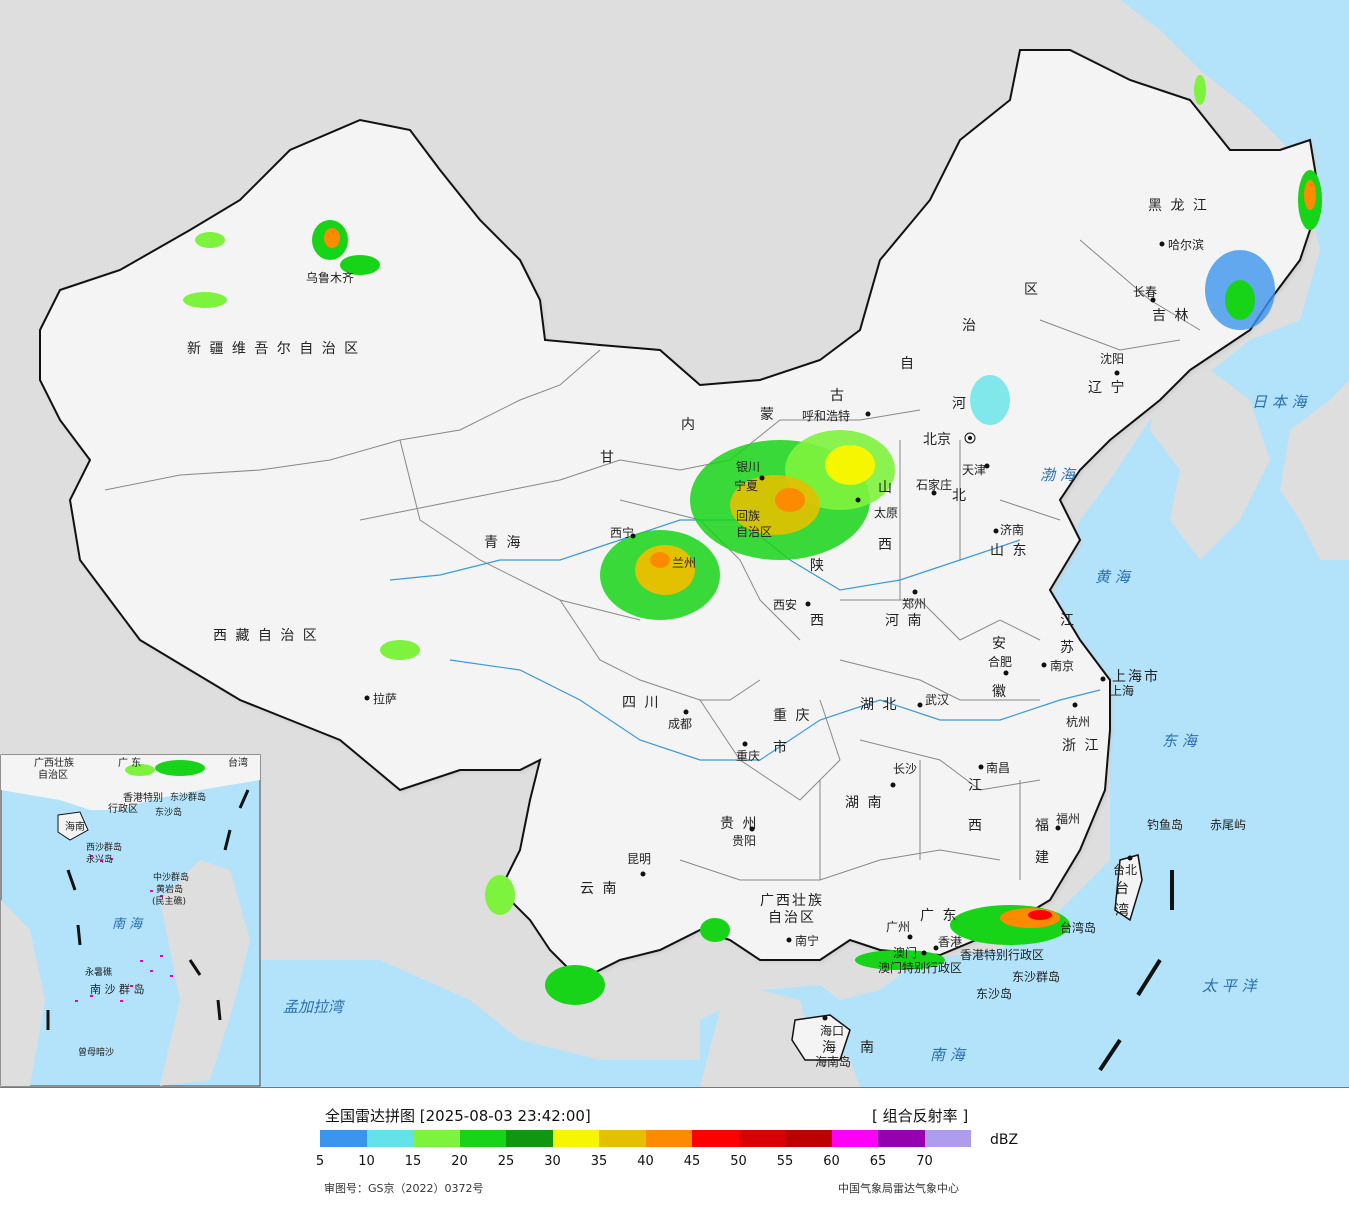 This screenshot has height=1208, width=1349. Describe the element at coordinates (976, 826) in the screenshot. I see `label-jiangxi-2: 西` at that location.